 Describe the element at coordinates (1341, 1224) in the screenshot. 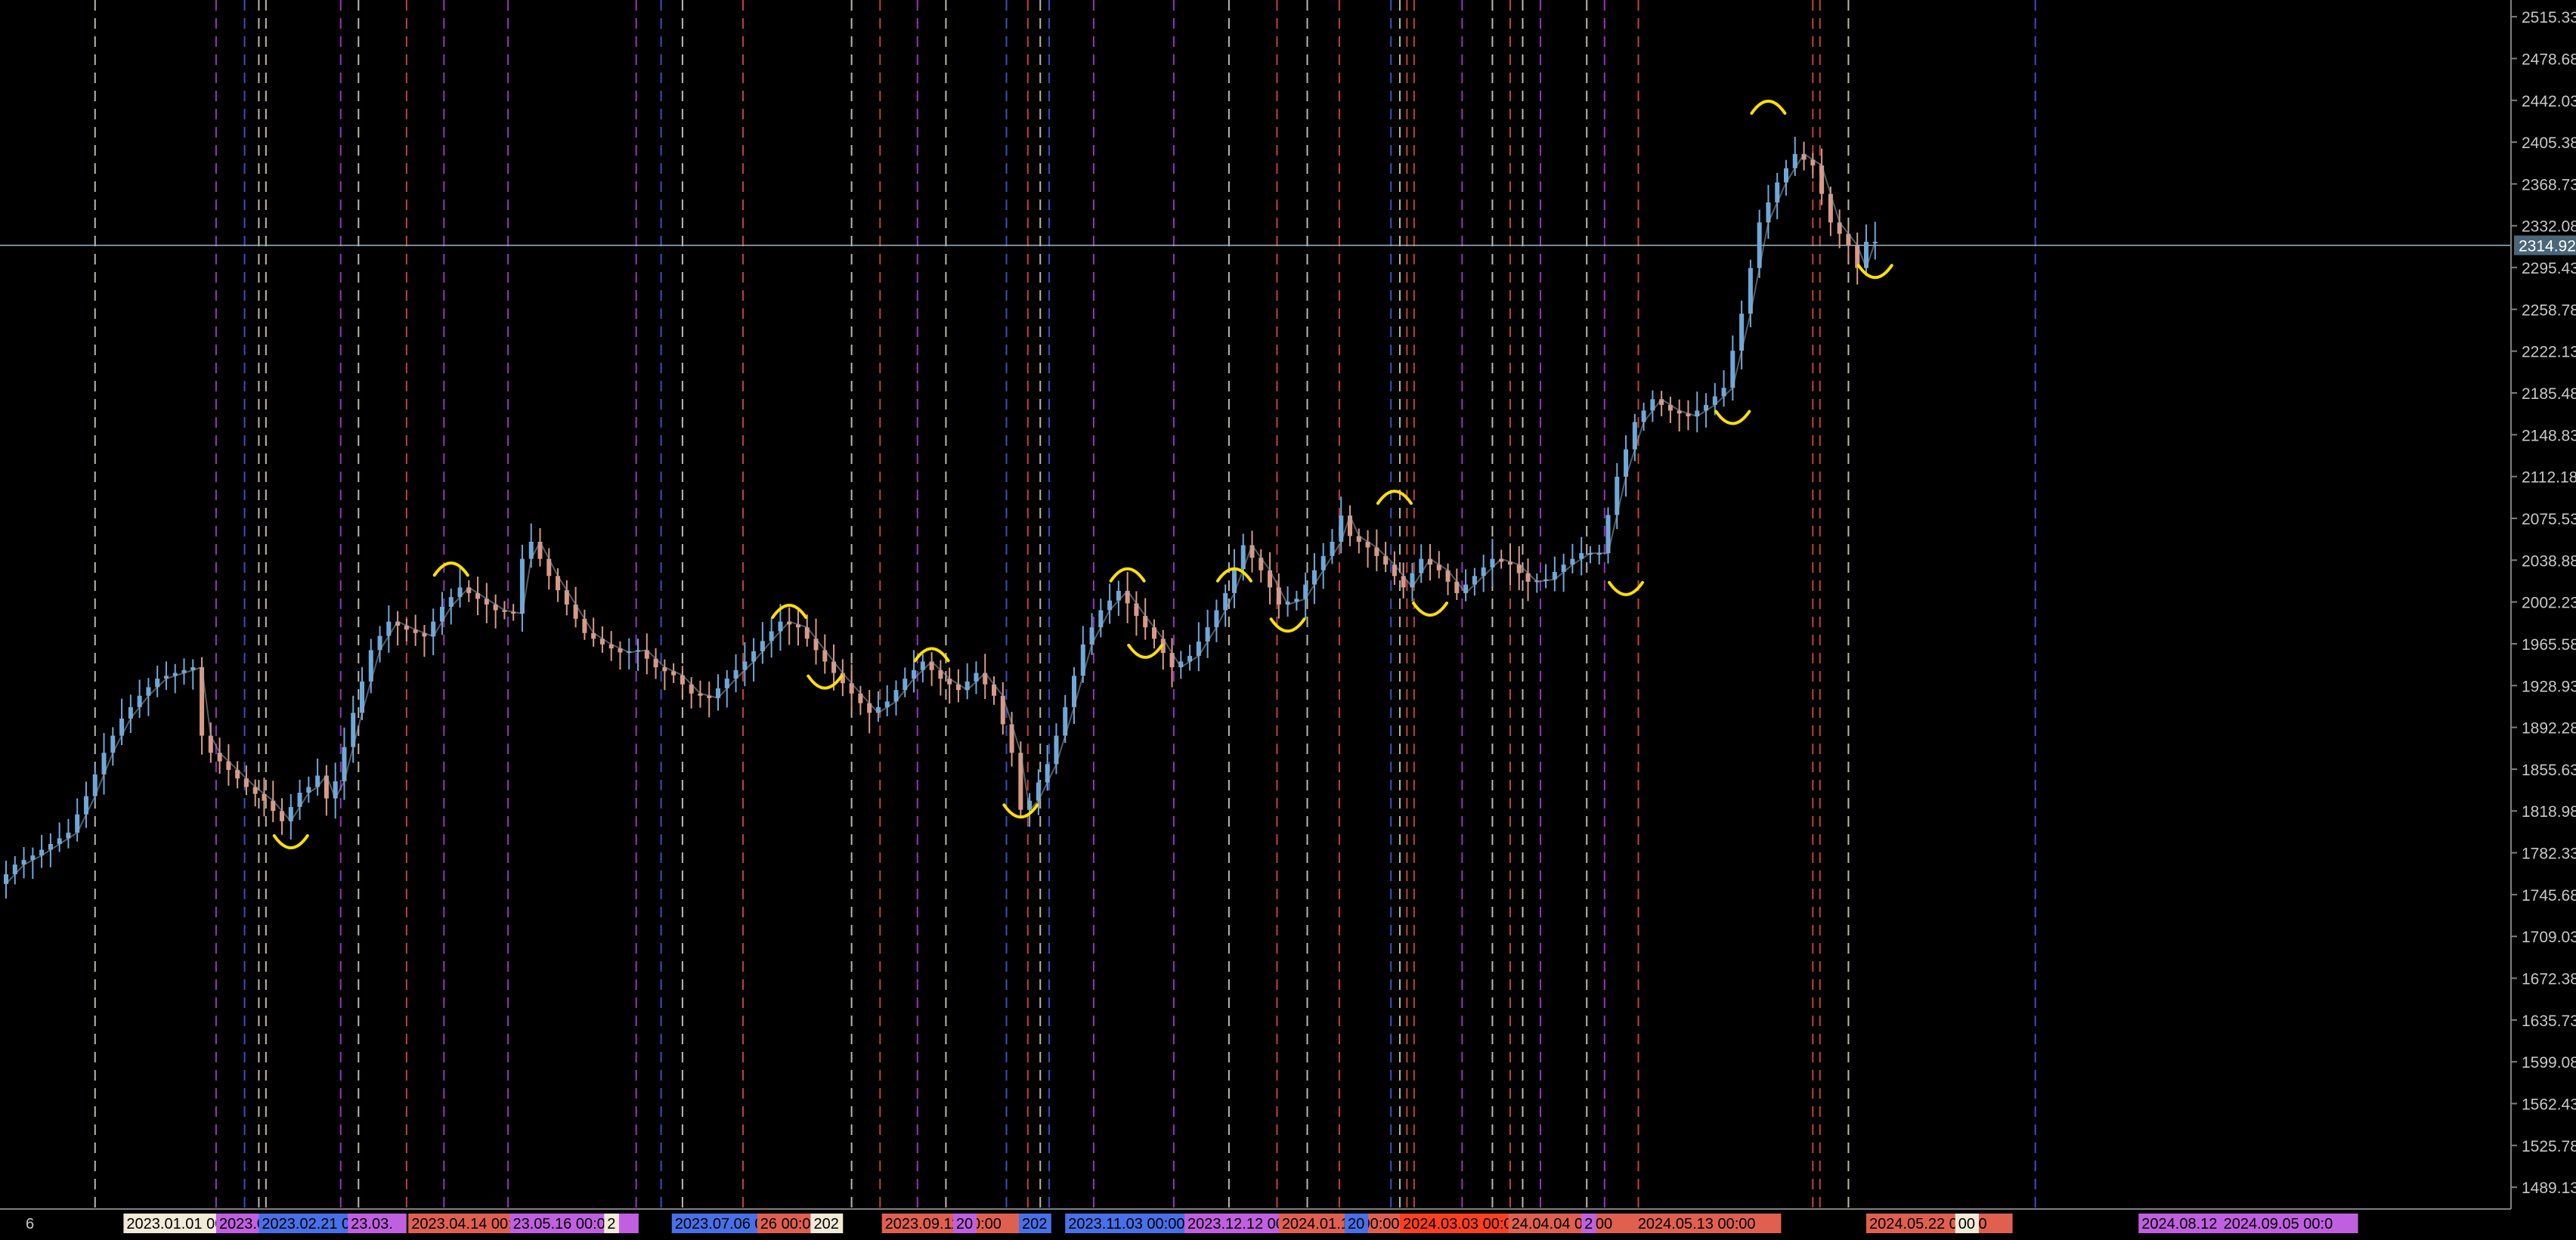

I see `x-tick-label: 2024.01.17 00:00` at that location.